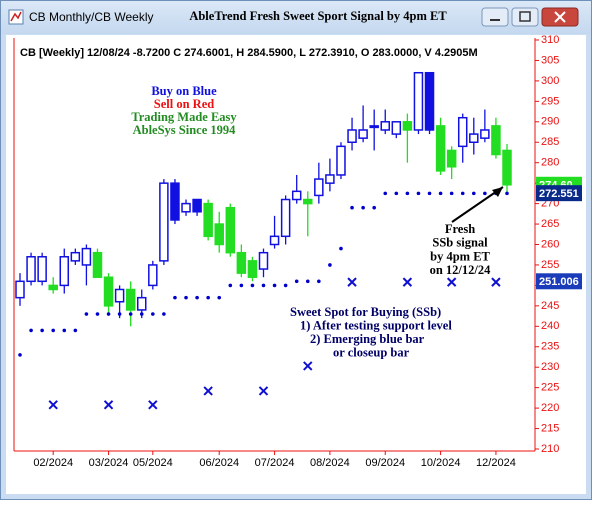 Image resolution: width=592 pixels, height=505 pixels. Describe the element at coordinates (184, 104) in the screenshot. I see `legend-text: Sell on Red` at that location.